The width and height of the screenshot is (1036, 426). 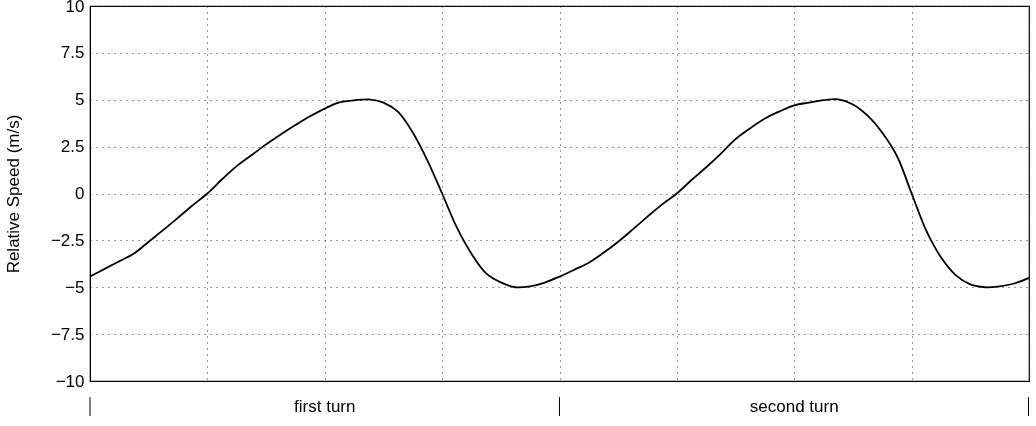 What do you see at coordinates (75, 287) in the screenshot?
I see `y-tick-label: −5` at bounding box center [75, 287].